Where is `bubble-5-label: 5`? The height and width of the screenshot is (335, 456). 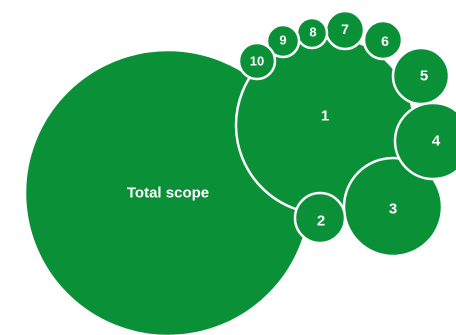 bubble-5-label: 5 is located at coordinates (424, 76).